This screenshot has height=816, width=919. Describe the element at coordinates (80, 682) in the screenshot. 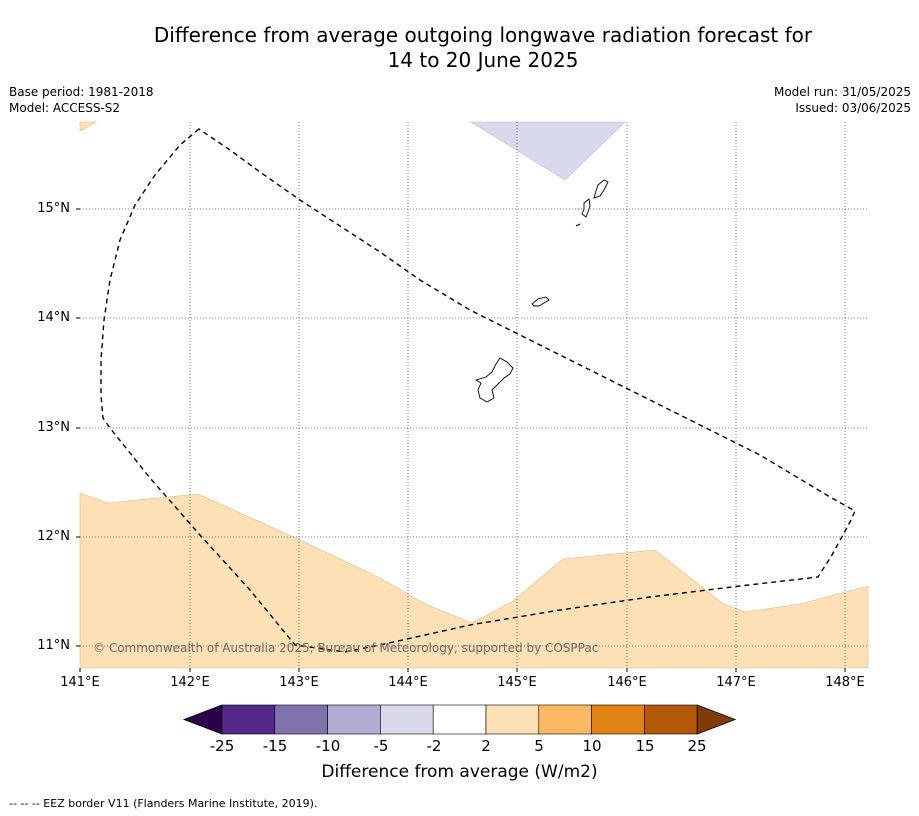

I see `lon-label-141: 141°E` at that location.